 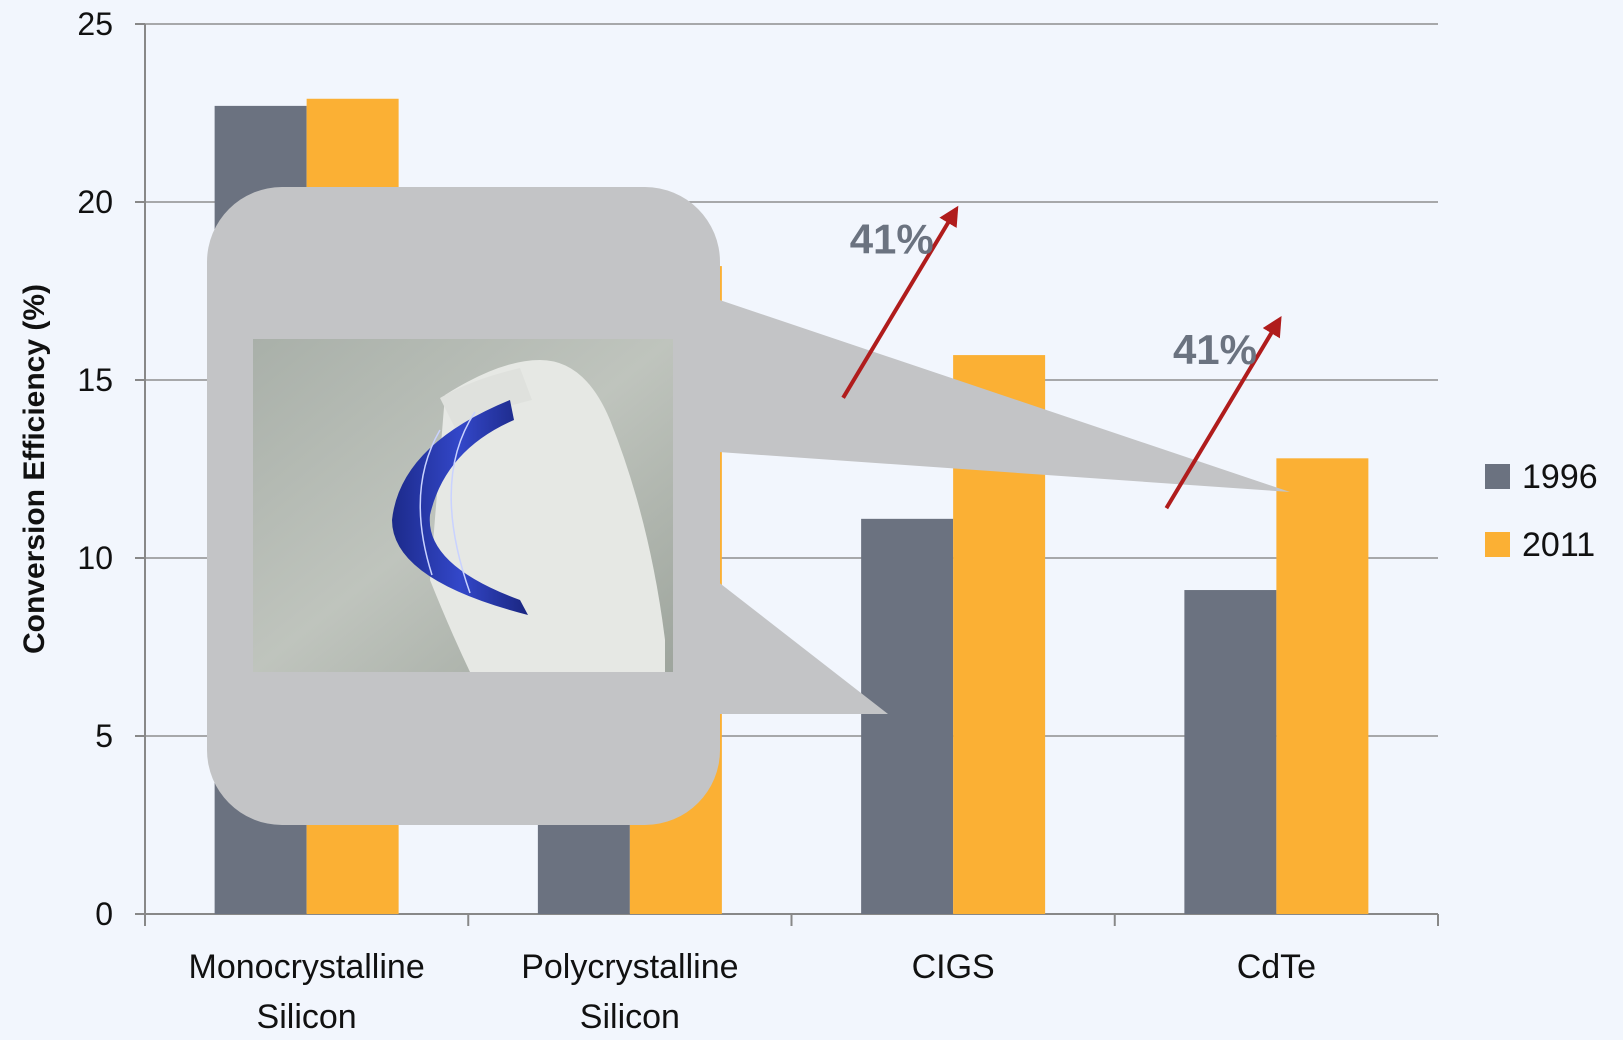 What do you see at coordinates (629, 967) in the screenshot?
I see `x-tick-label-line: Polycrystalline` at bounding box center [629, 967].